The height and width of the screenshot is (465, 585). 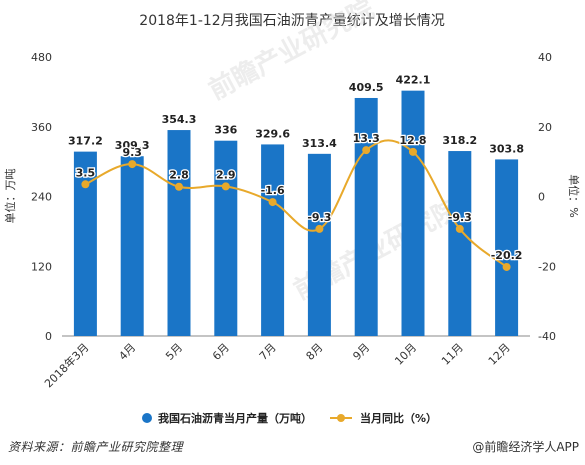 What do you see at coordinates (545, 127) in the screenshot?
I see `y-right-tick-label: 20` at bounding box center [545, 127].